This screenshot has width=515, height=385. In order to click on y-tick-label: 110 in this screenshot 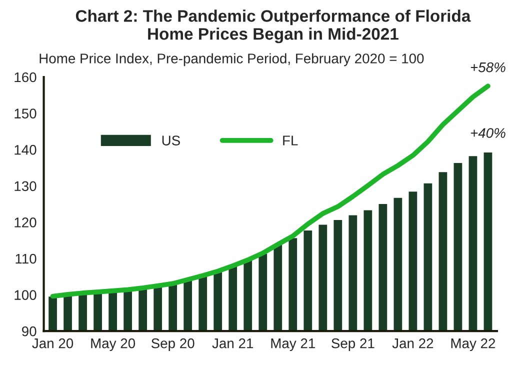, I will do `click(26, 259)`.